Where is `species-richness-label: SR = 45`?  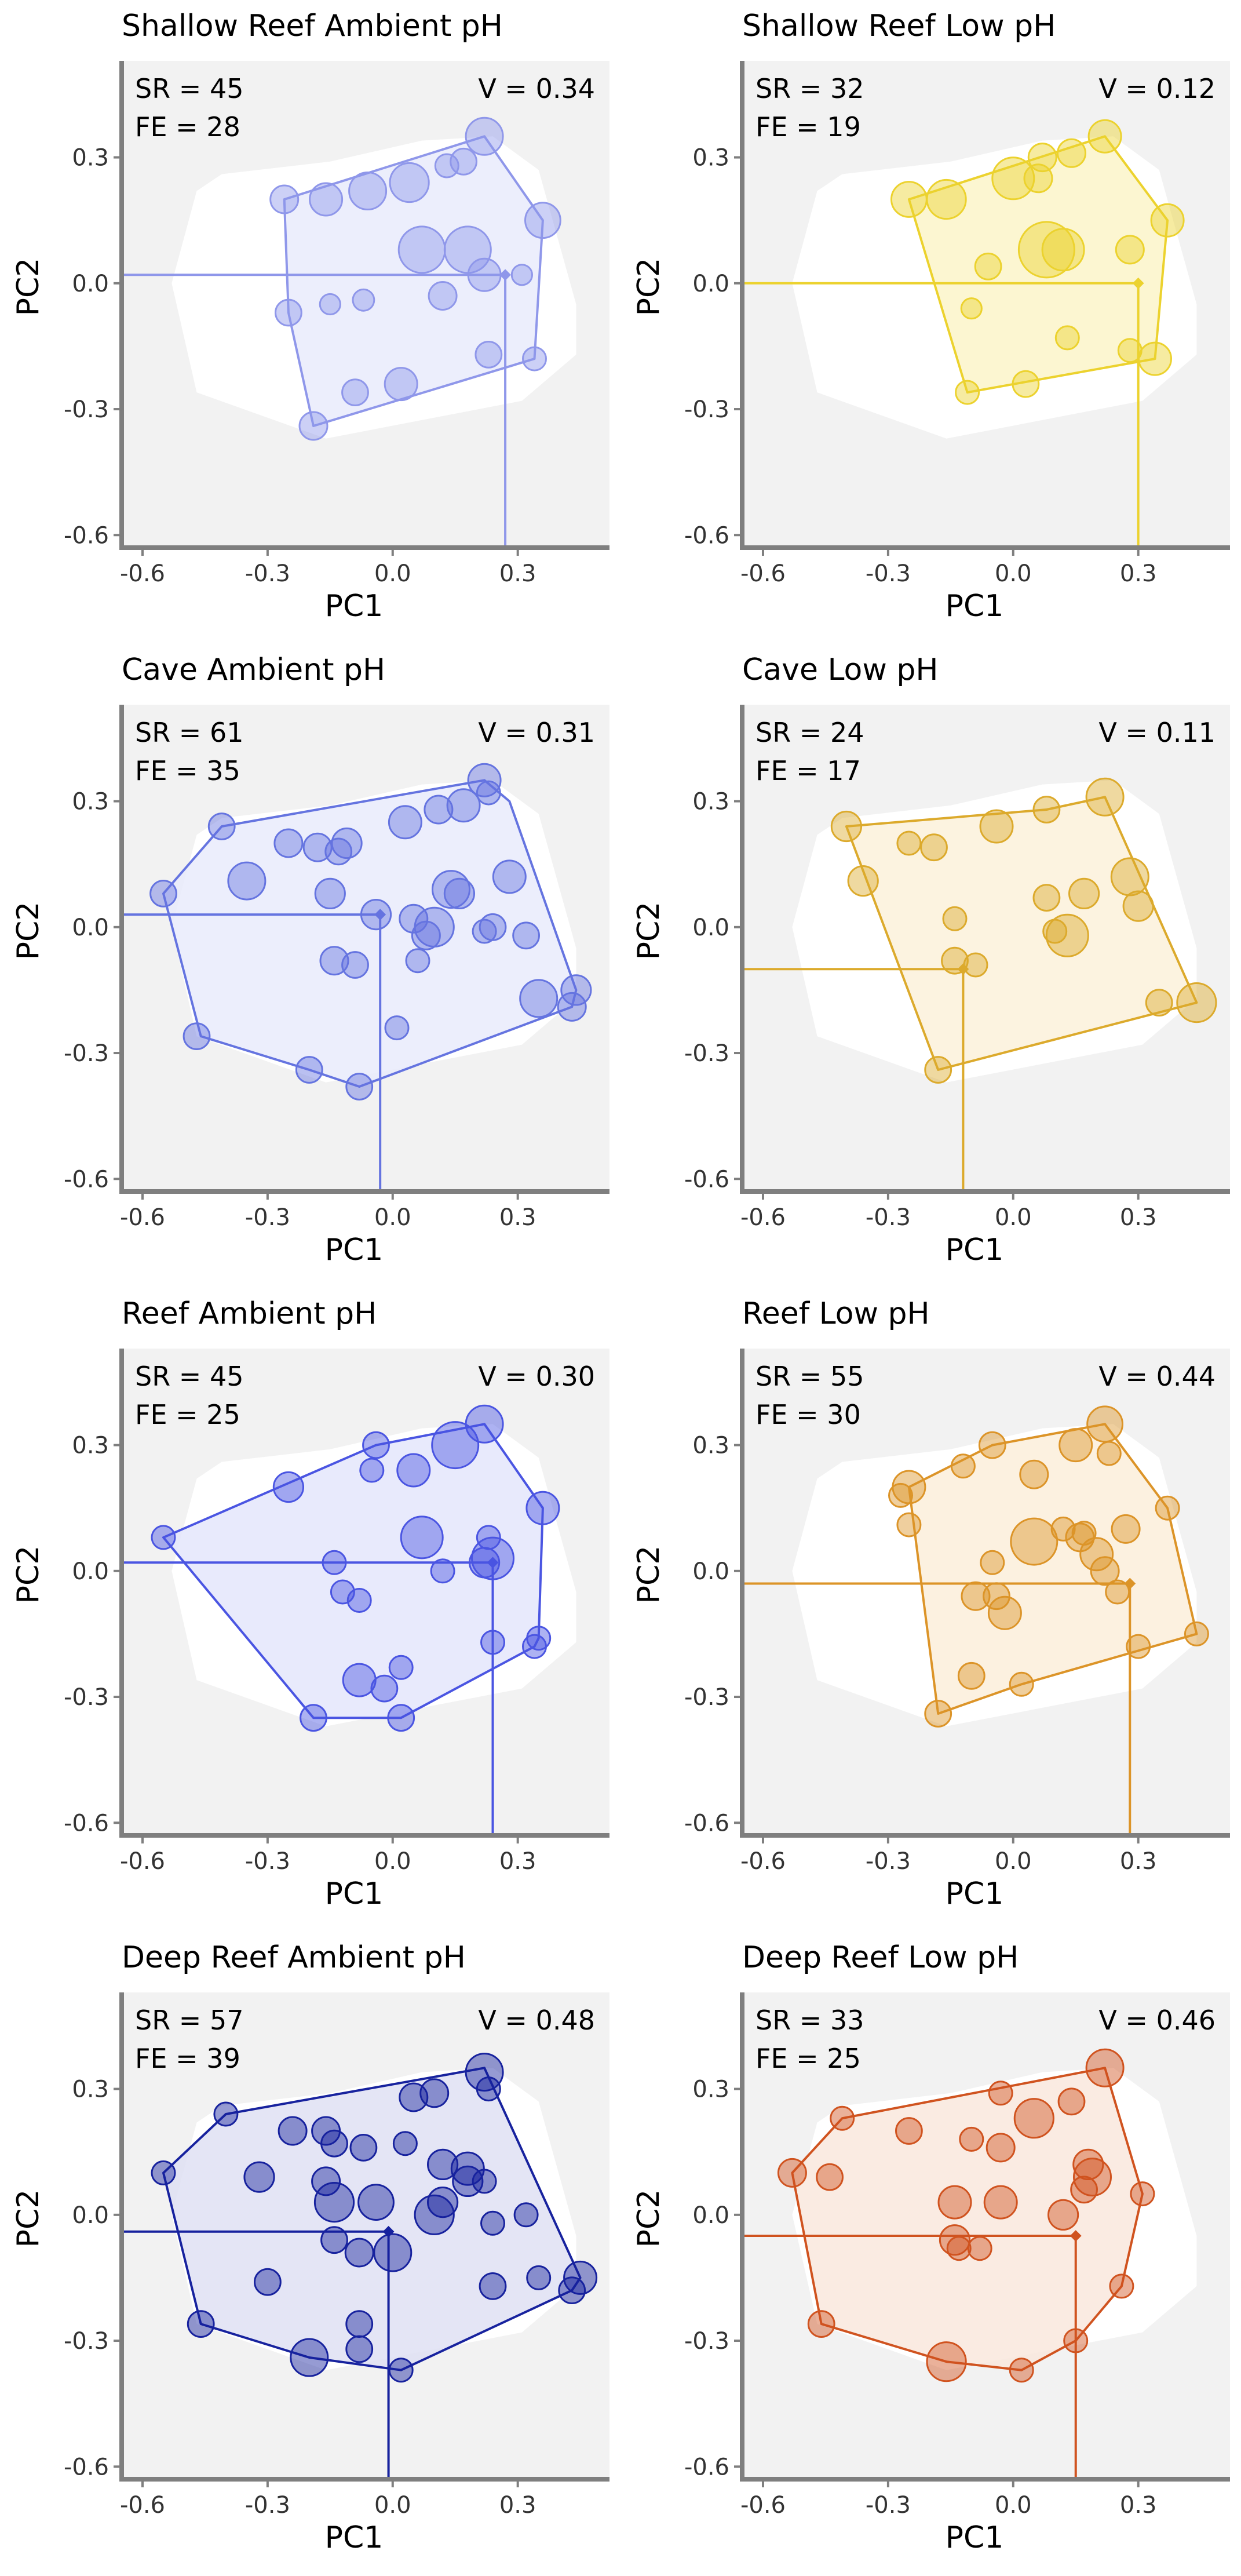 species-richness-label: SR = 45 is located at coordinates (189, 88).